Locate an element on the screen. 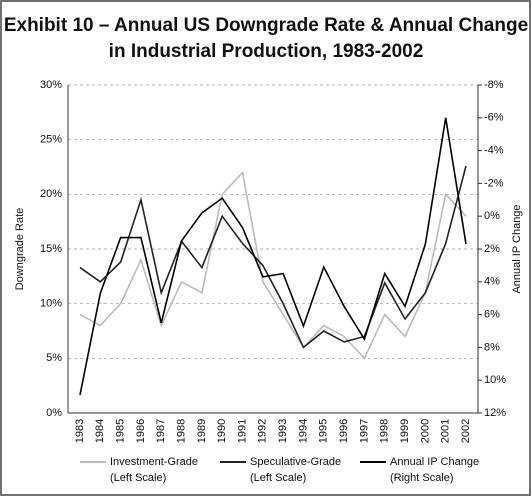  x-tick-label: 1987 is located at coordinates (161, 431).